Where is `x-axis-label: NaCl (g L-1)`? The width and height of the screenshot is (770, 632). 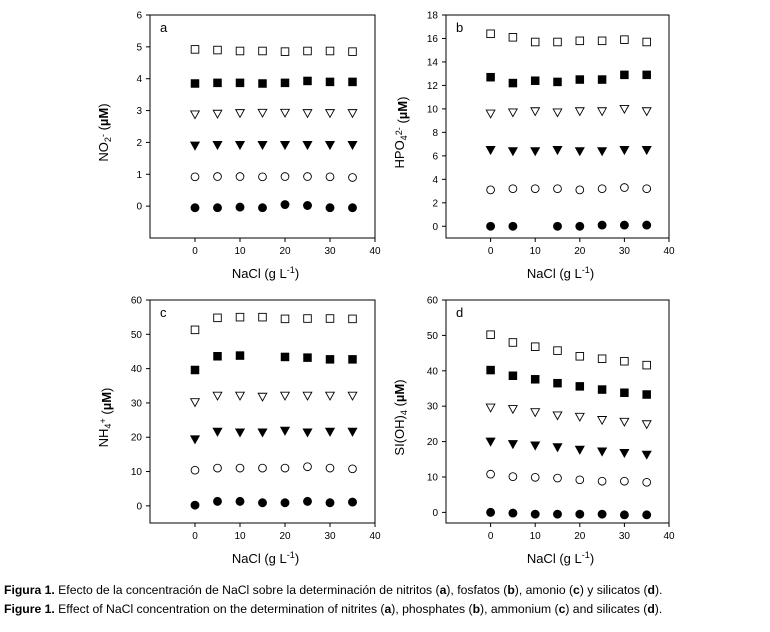
x-axis-label: NaCl (g L-1) is located at coordinates (560, 273).